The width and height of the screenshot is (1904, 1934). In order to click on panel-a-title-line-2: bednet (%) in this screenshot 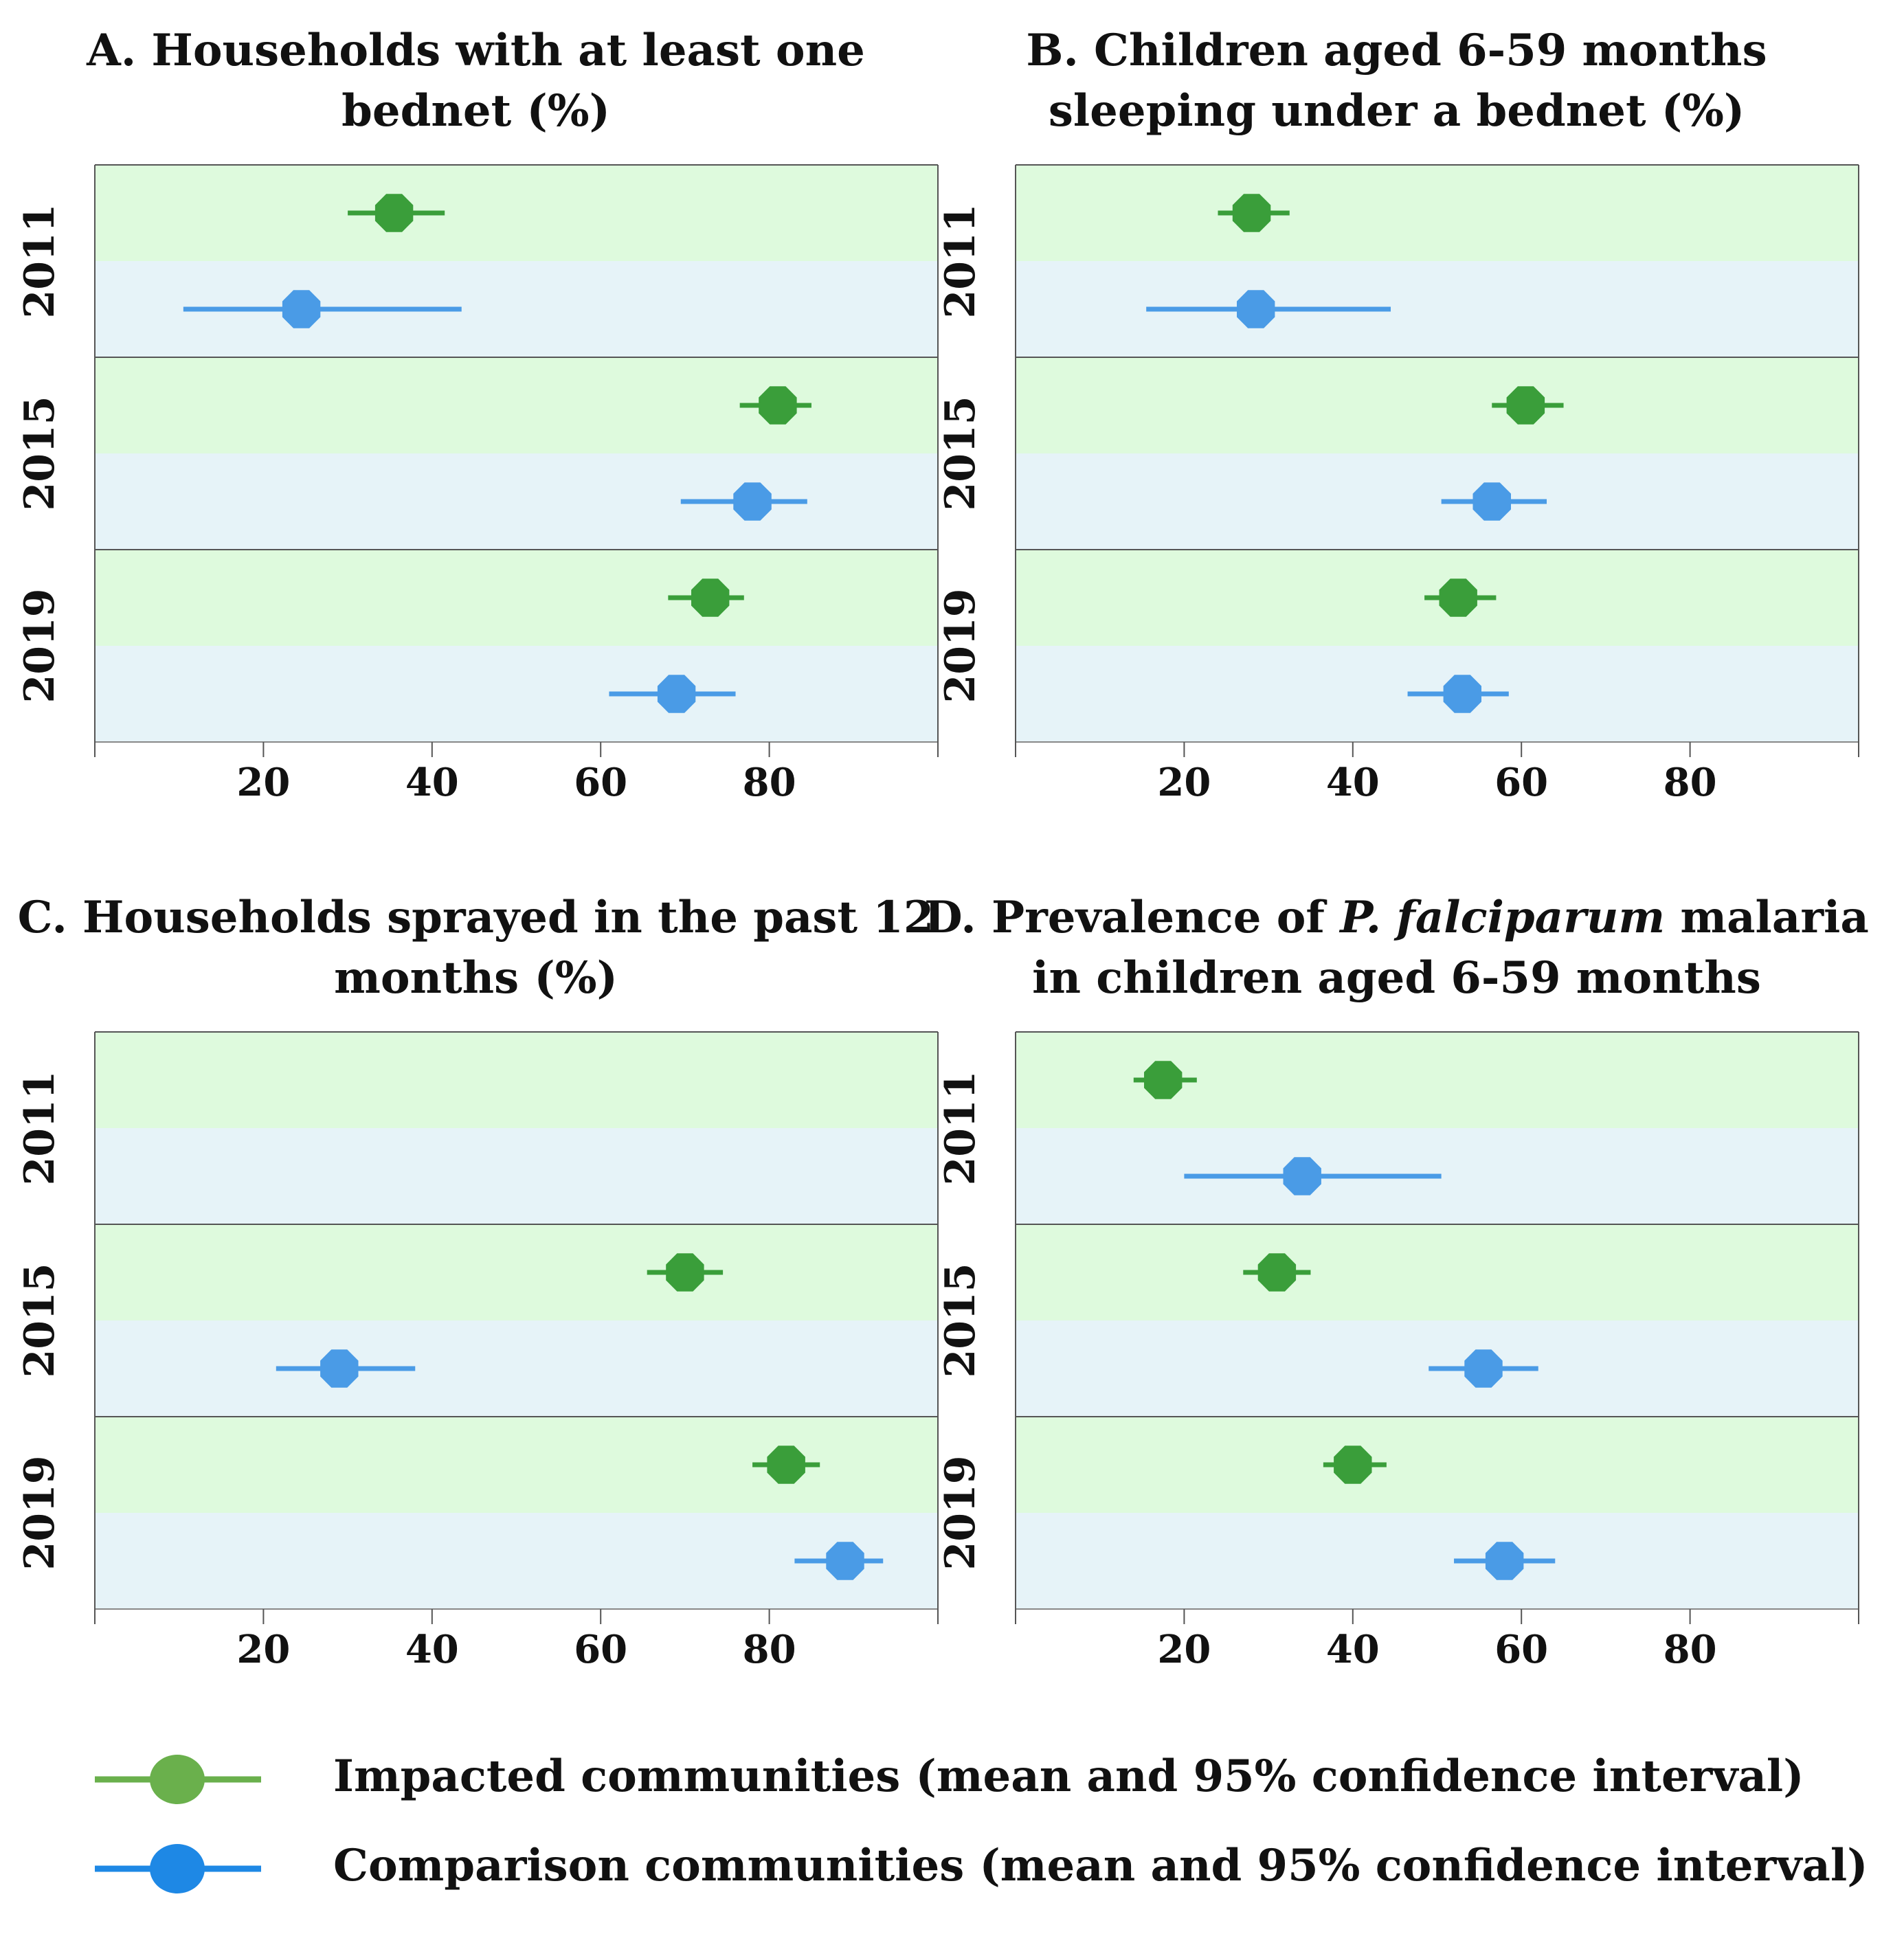, I will do `click(476, 111)`.